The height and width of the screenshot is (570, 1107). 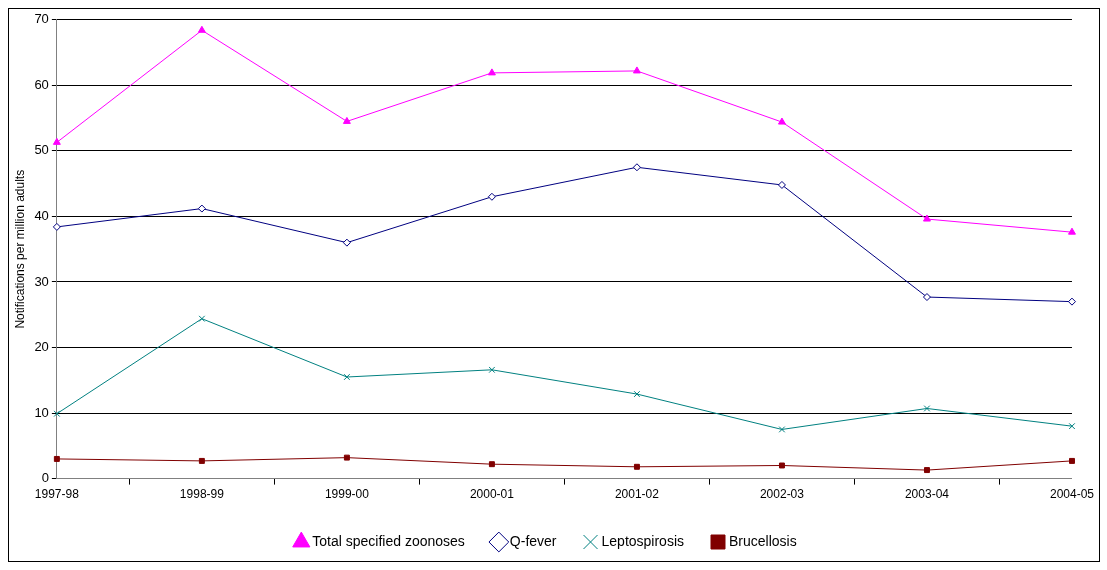 What do you see at coordinates (782, 494) in the screenshot?
I see `x-tick-label: 2002-03` at bounding box center [782, 494].